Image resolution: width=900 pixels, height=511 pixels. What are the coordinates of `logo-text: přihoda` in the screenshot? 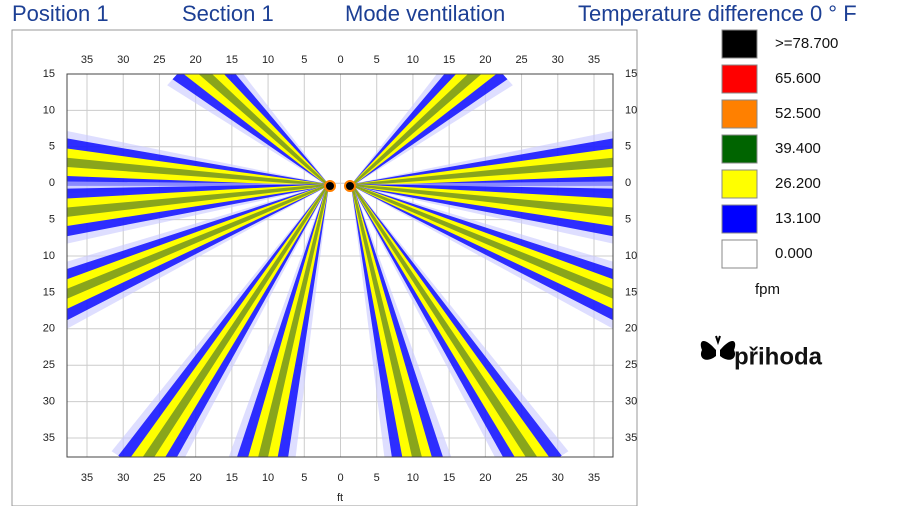 It's located at (778, 356).